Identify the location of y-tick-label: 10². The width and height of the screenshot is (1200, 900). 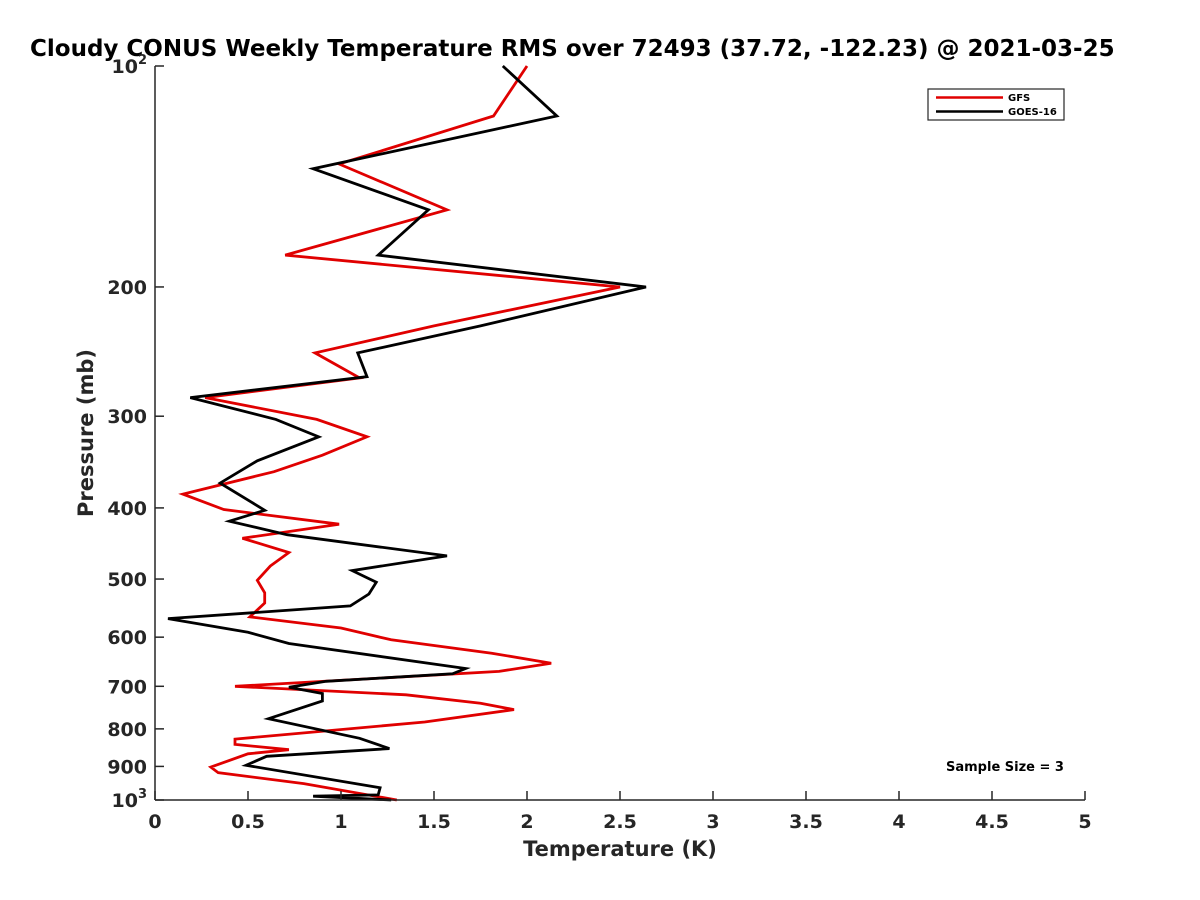
(130, 65).